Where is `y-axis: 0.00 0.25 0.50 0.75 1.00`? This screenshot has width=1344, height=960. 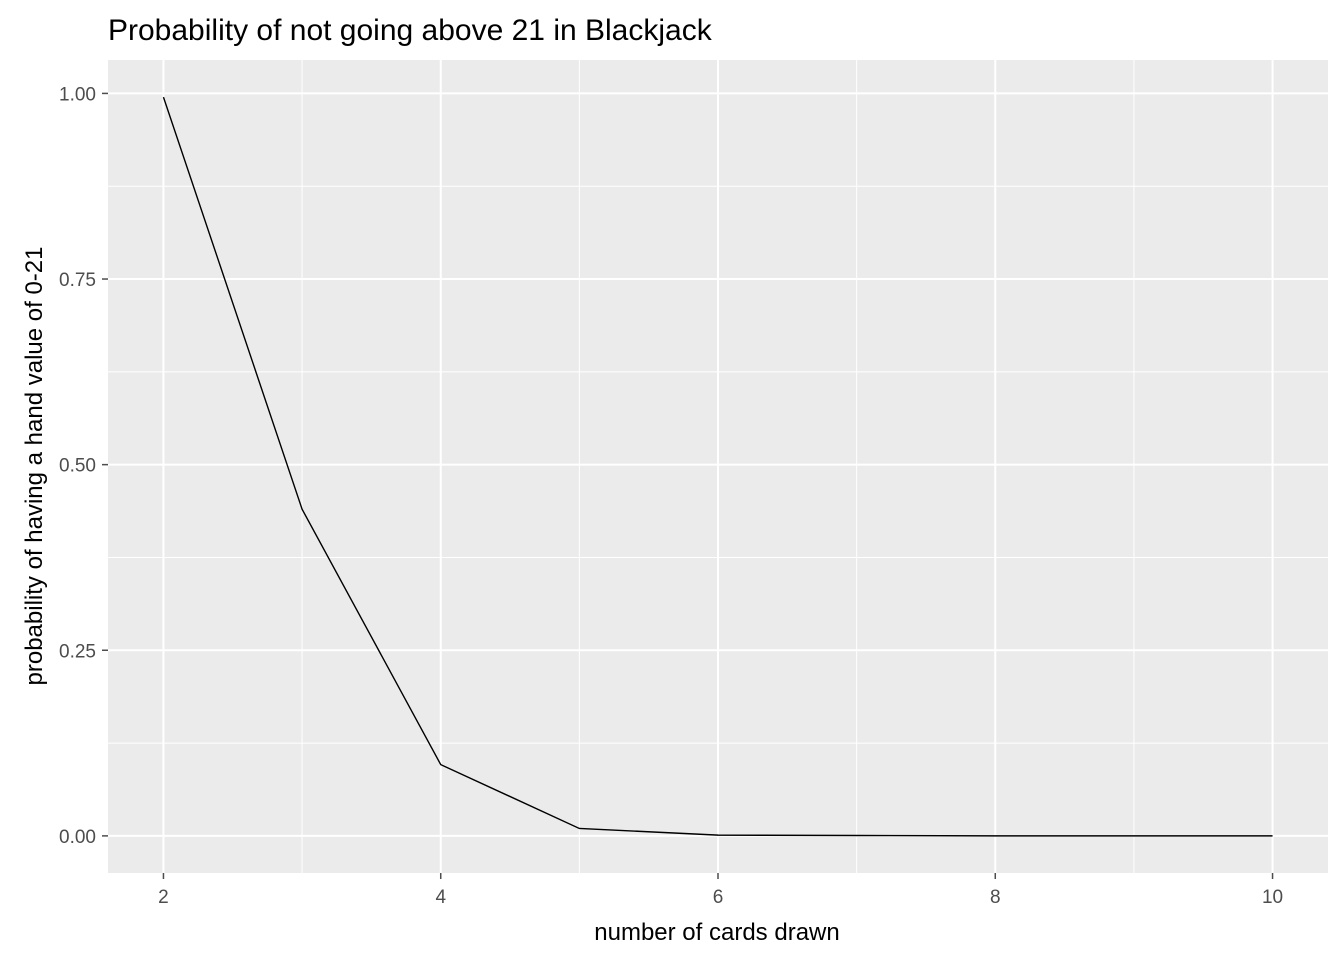 y-axis: 0.00 0.25 0.50 0.75 1.00 is located at coordinates (83, 466).